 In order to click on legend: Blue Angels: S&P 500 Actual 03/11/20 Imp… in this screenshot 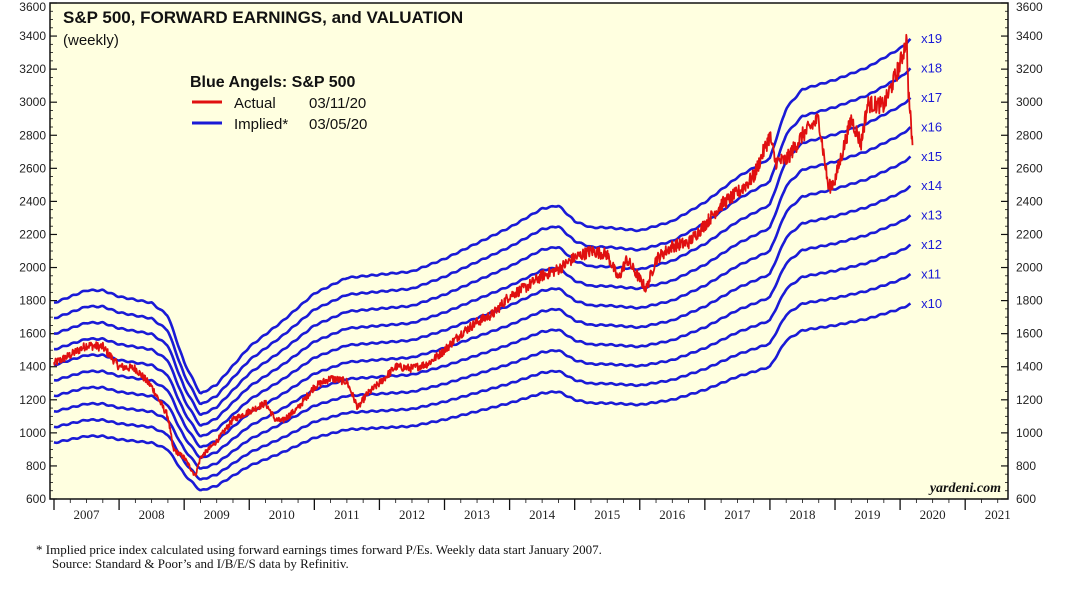, I will do `click(278, 103)`.